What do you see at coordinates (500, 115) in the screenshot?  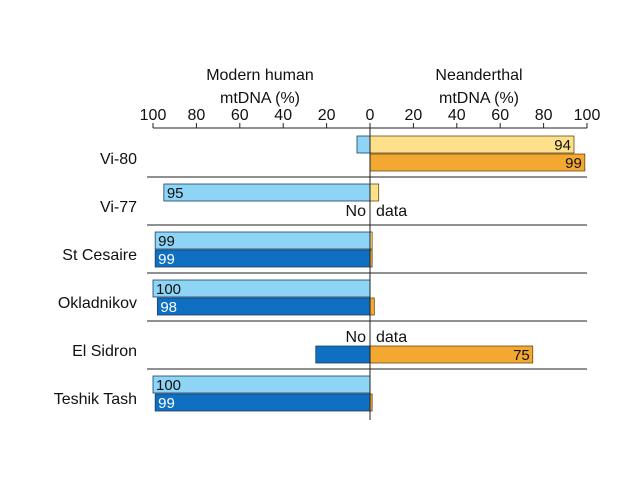 I see `right-tick-label: 60` at bounding box center [500, 115].